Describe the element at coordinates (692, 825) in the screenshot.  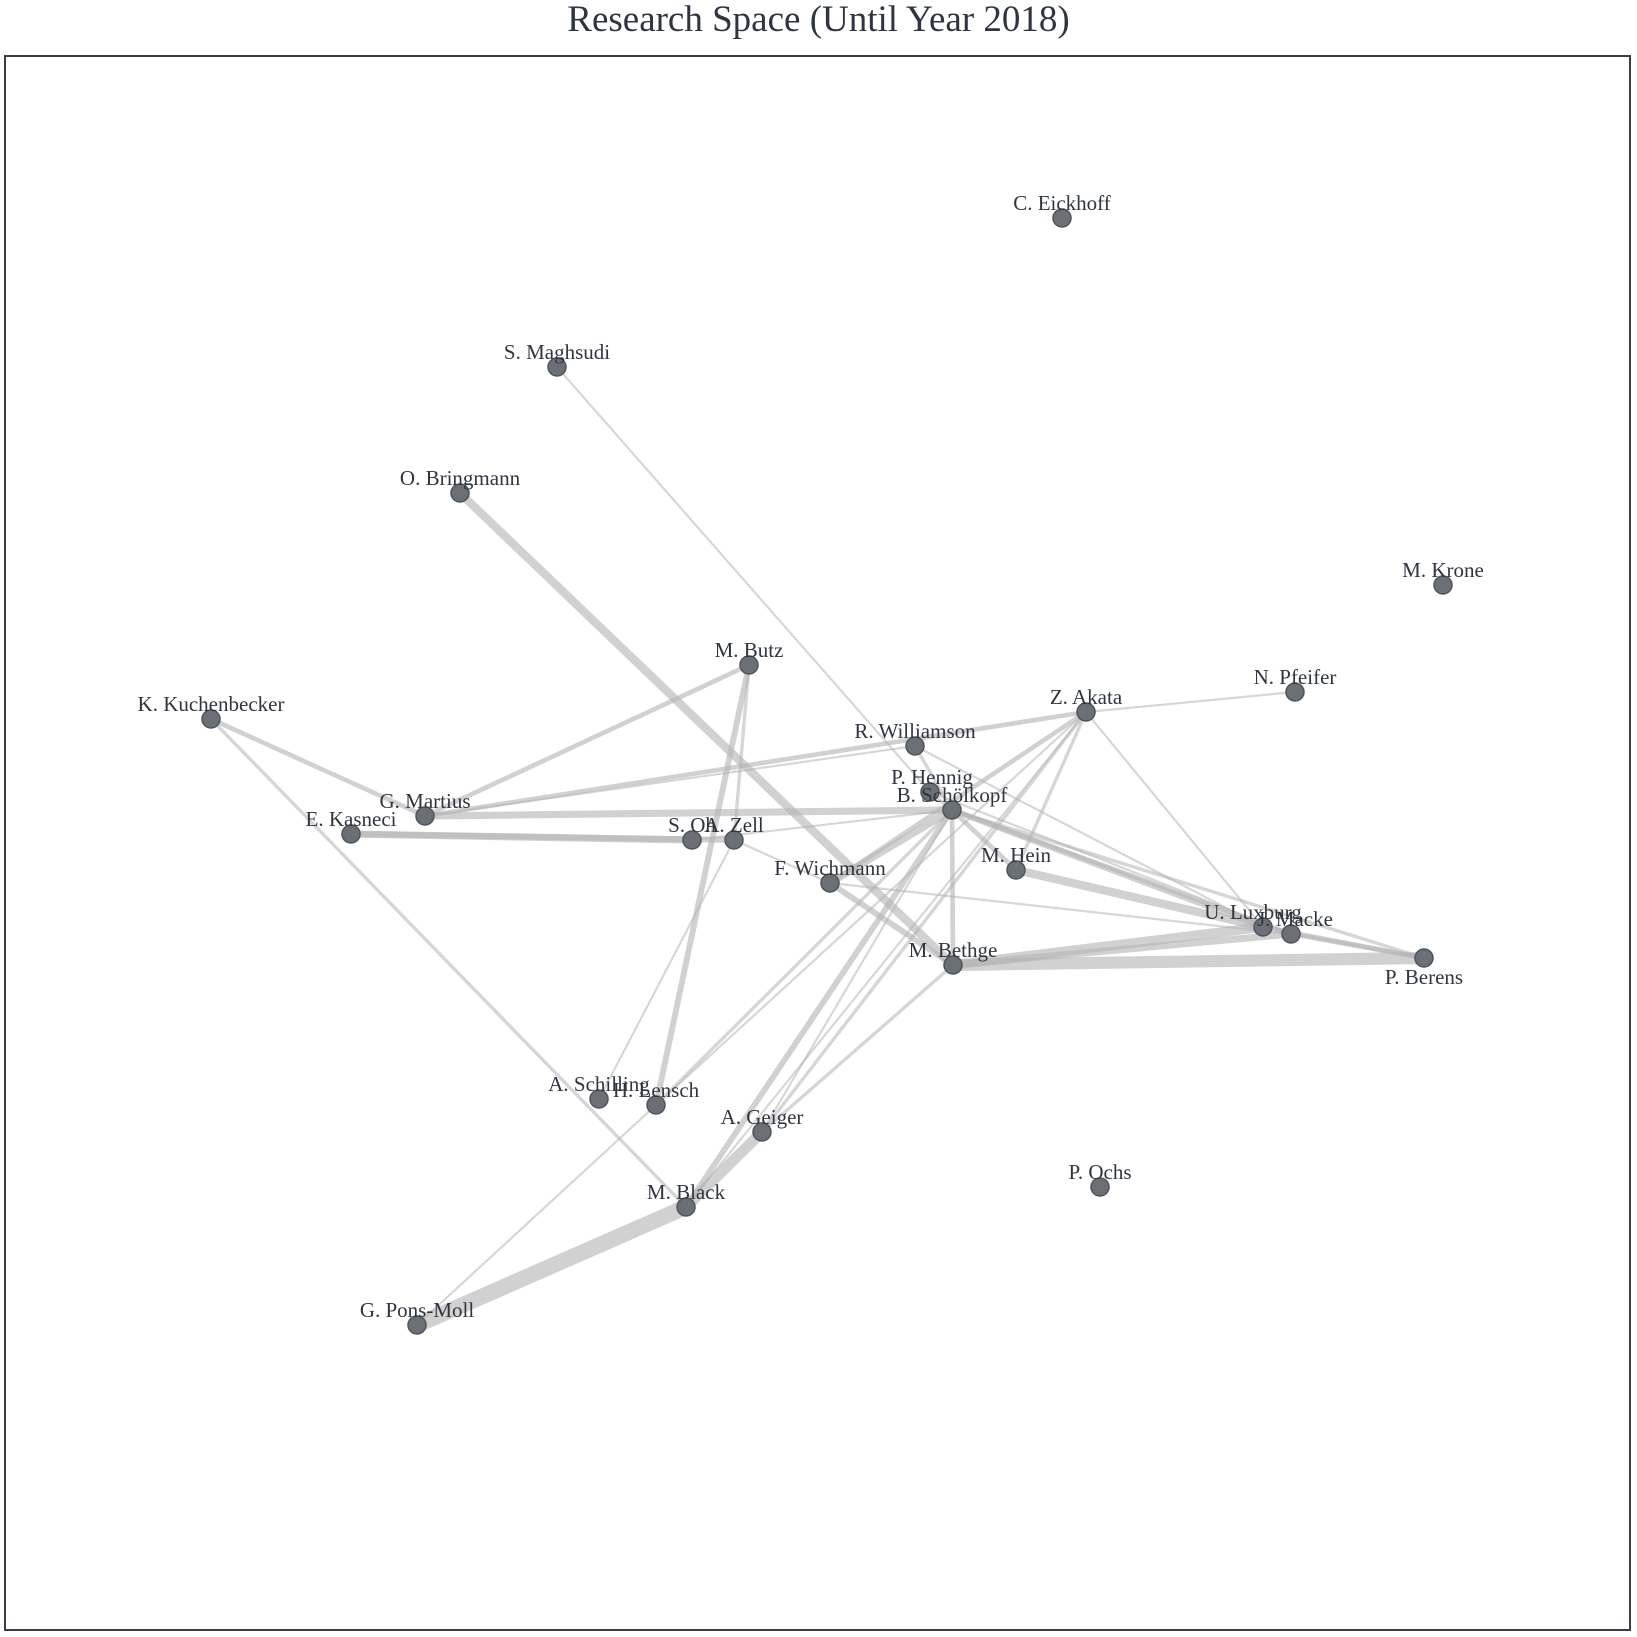
I see `node-label-oh: S. Oh` at that location.